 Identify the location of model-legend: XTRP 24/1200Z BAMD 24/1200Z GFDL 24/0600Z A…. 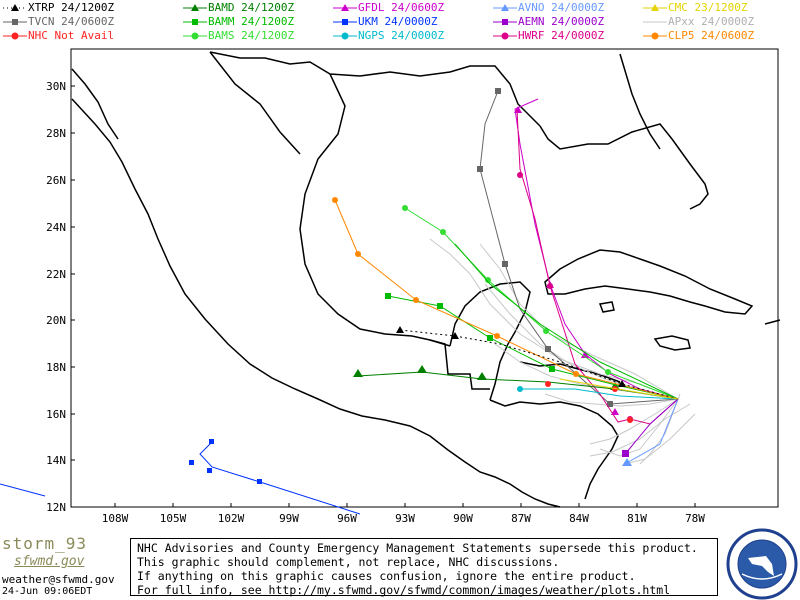
(400, 22).